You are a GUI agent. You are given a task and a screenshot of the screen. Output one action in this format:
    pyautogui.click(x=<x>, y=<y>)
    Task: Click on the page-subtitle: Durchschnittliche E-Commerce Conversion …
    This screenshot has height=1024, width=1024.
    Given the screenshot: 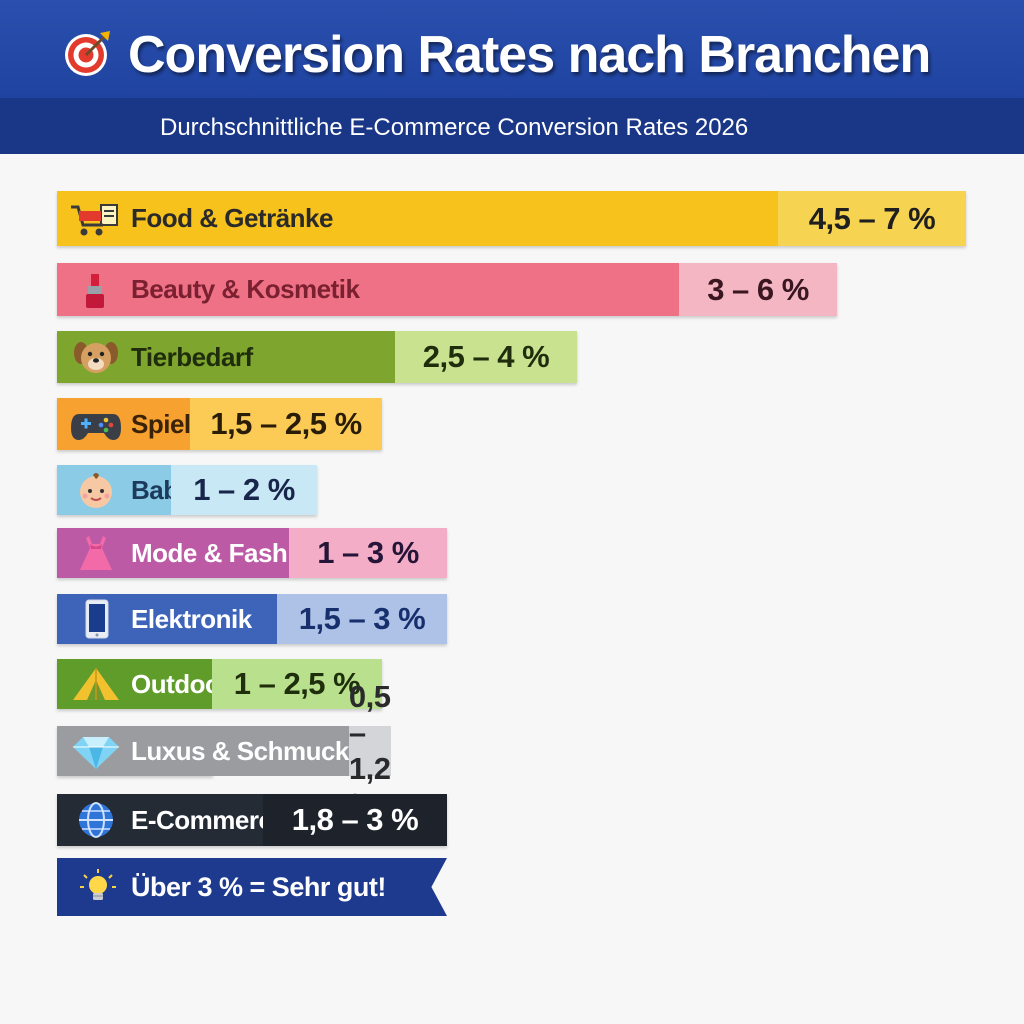 What is the action you would take?
    pyautogui.click(x=454, y=127)
    